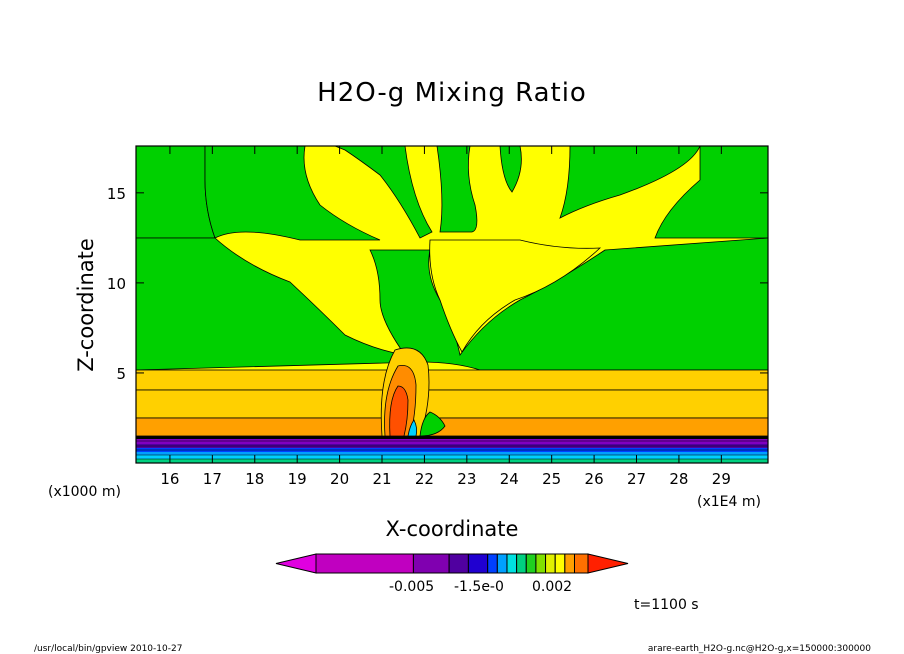 The width and height of the screenshot is (904, 654). What do you see at coordinates (452, 437) in the screenshot?
I see `surface-dark-band` at bounding box center [452, 437].